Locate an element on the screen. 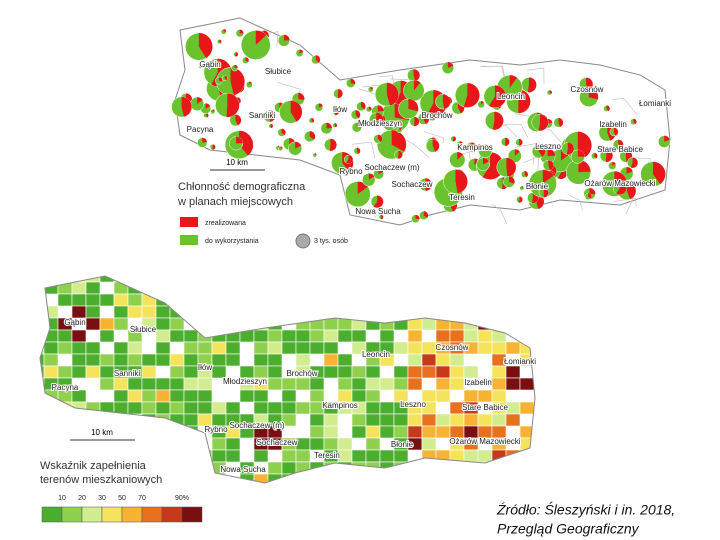 The height and width of the screenshot is (540, 720). legend-tick: 10 is located at coordinates (62, 498).